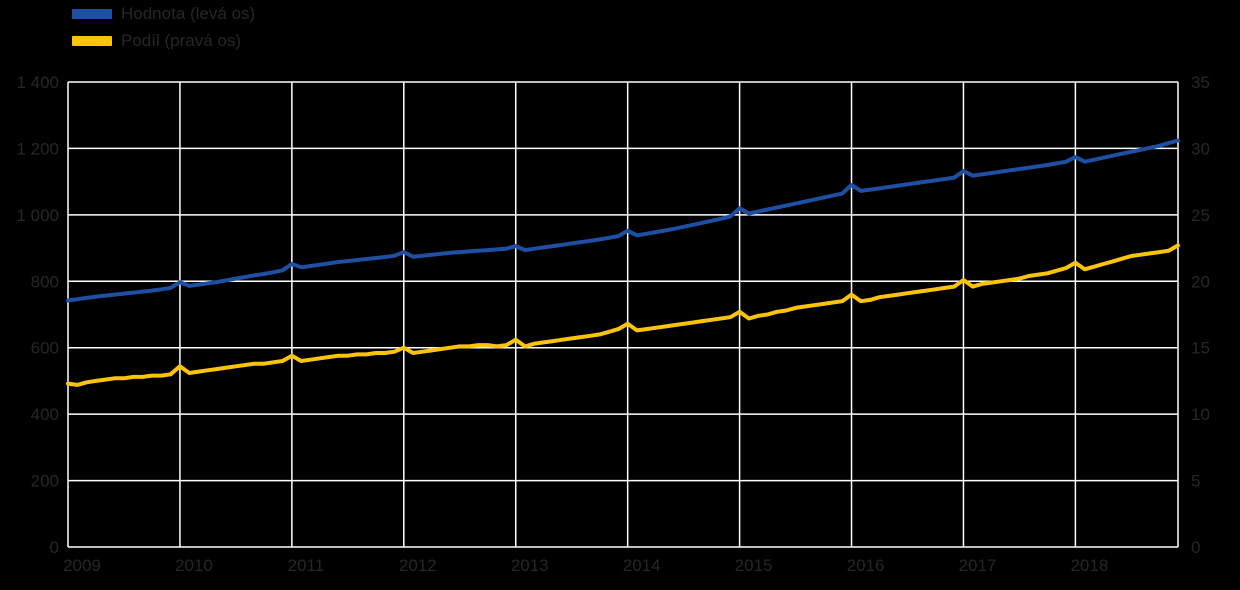  I want to click on left-axis-tick-label: 1 200, so click(37, 148).